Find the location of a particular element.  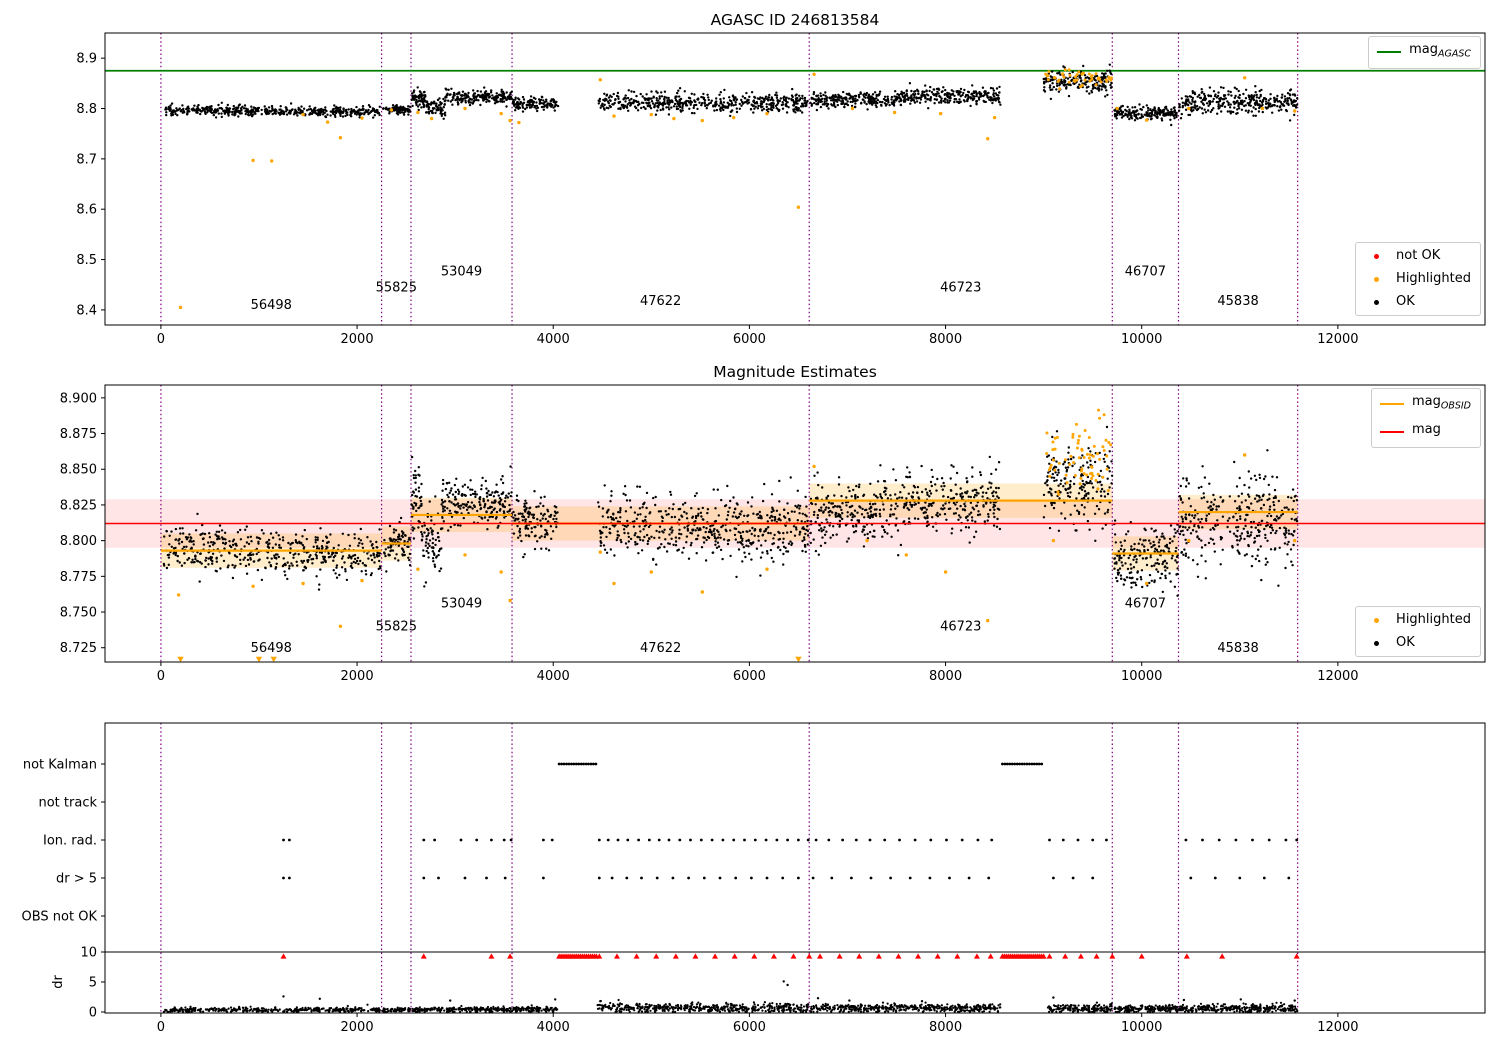

legend-item-not-ok: not OK is located at coordinates (1417, 256).